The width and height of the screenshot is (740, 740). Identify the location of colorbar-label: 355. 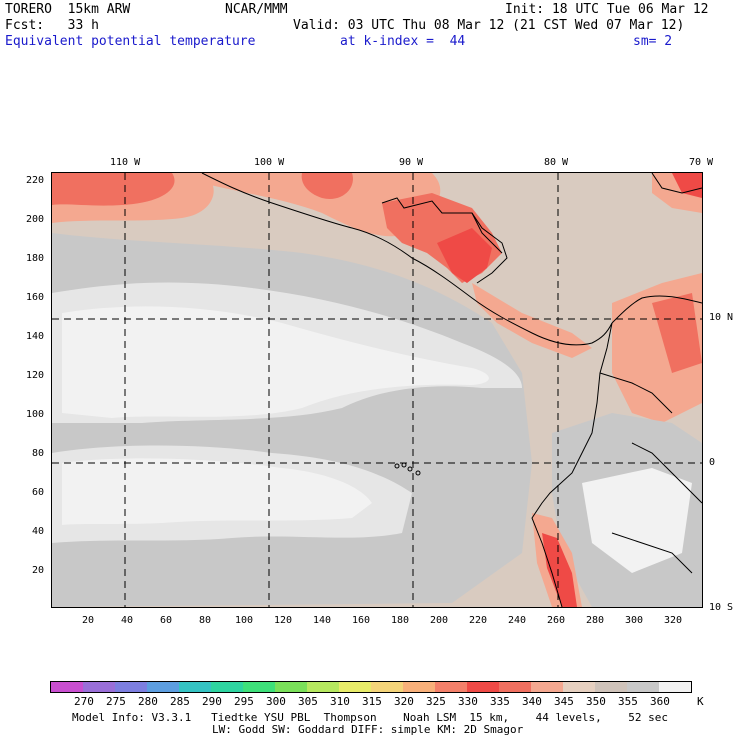
(628, 701).